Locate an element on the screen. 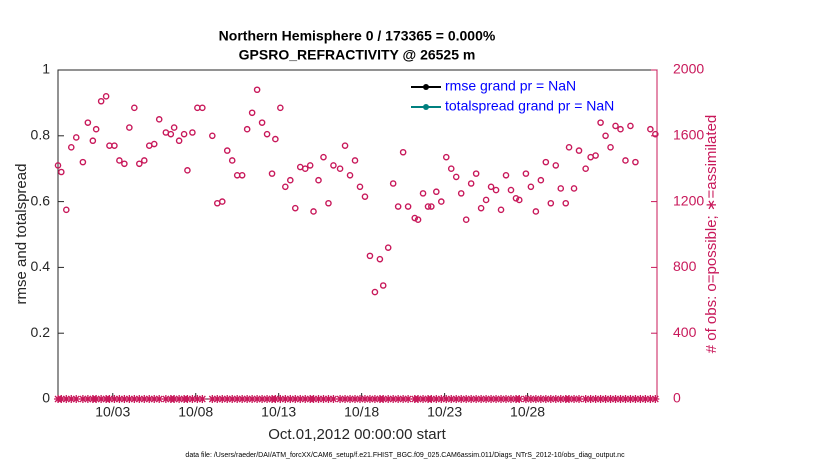 This screenshot has width=830, height=470. legend-label: totalspread grand pr = NaN is located at coordinates (529, 106).